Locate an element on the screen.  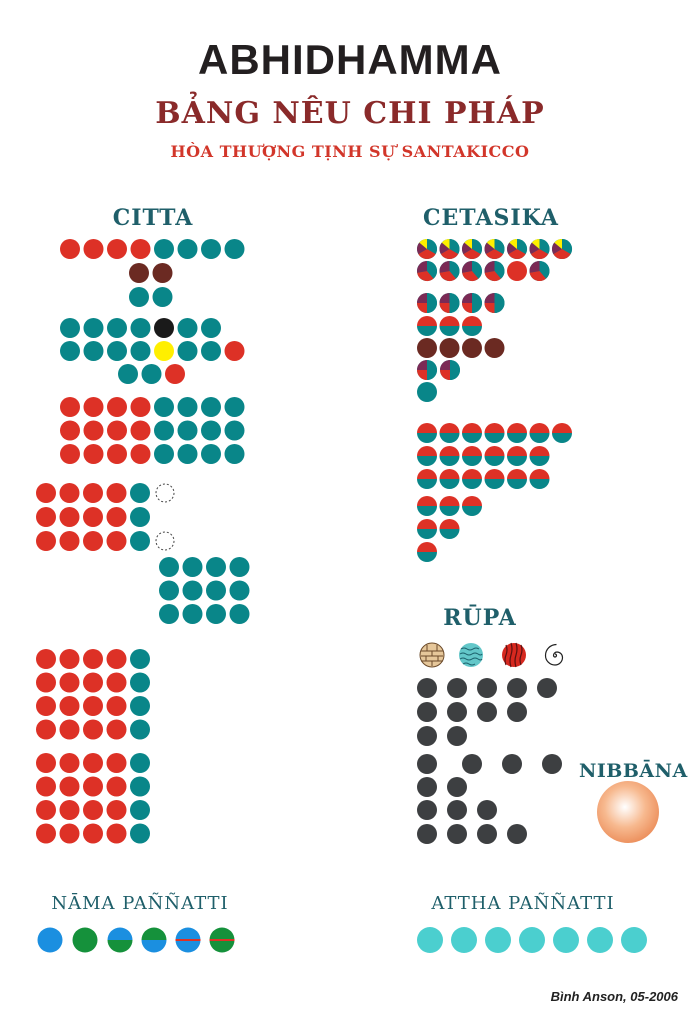
citta-label: CITTA is located at coordinates (153, 218).